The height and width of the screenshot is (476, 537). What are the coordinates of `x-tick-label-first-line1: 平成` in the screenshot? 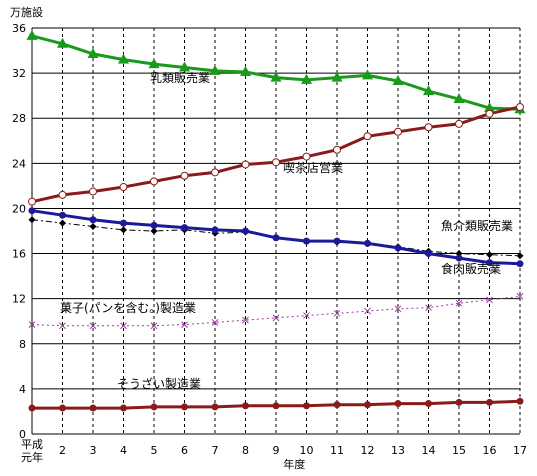 It's located at (32, 444).